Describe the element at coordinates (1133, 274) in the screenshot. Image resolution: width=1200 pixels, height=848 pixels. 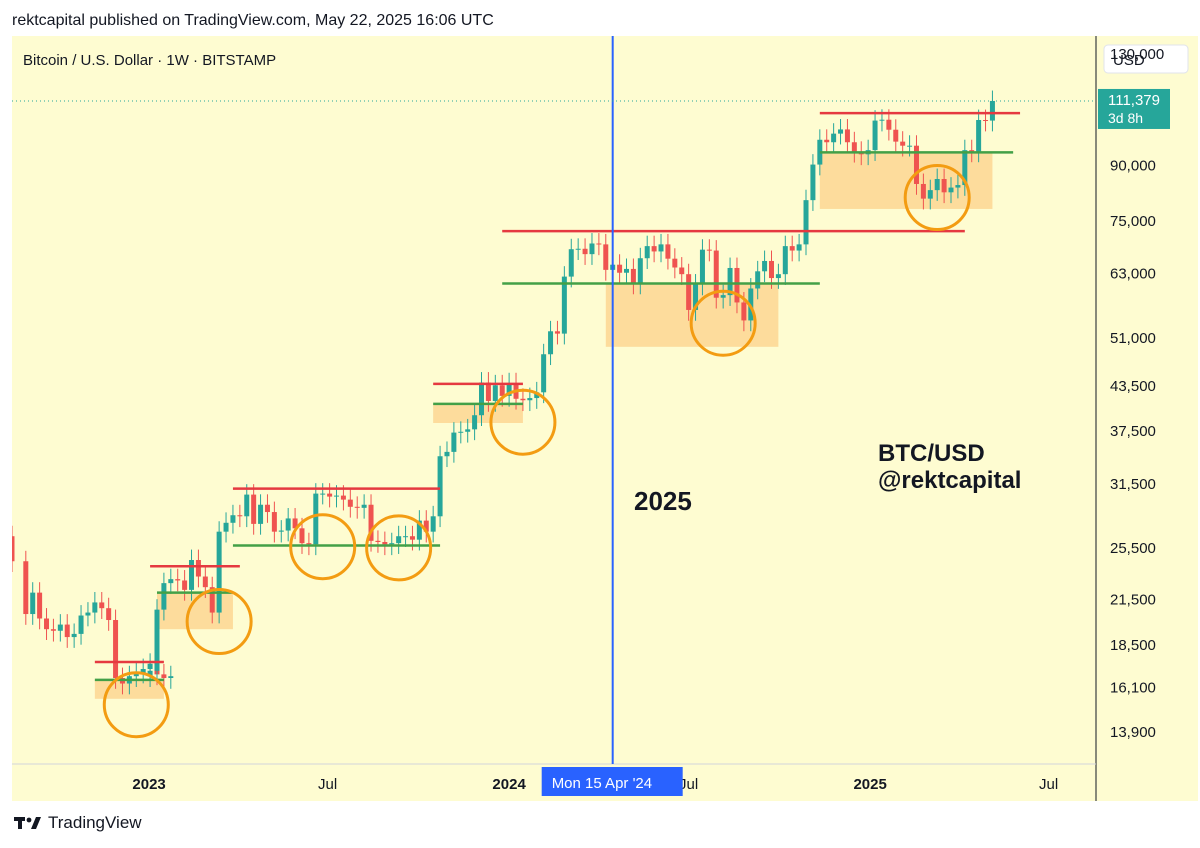
I see `y-tick-label: 63,000` at that location.